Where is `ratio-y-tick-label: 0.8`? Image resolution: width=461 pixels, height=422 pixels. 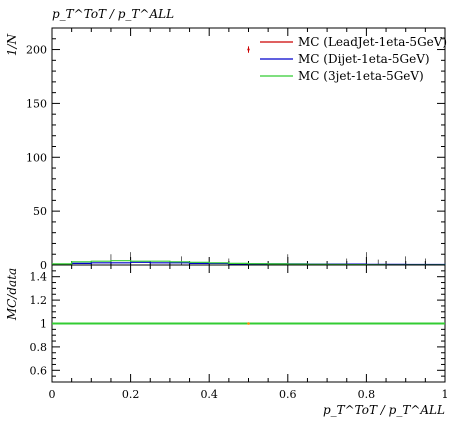 ratio-y-tick-label: 0.8 is located at coordinates (39, 347).